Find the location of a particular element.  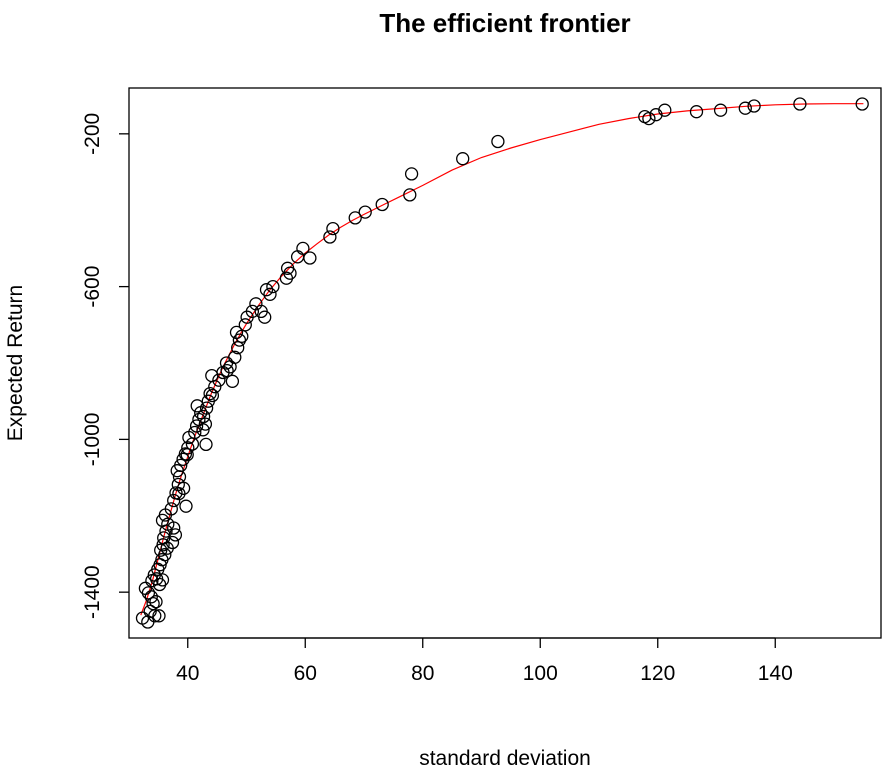

x-tick-label: 40 is located at coordinates (187, 673).